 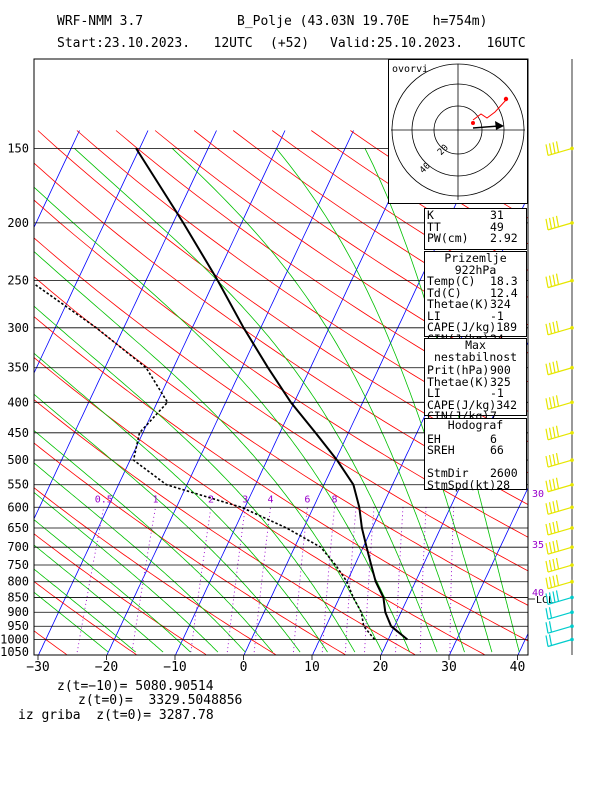 I want to click on y-tick-label: 1050, so click(x=14, y=652).